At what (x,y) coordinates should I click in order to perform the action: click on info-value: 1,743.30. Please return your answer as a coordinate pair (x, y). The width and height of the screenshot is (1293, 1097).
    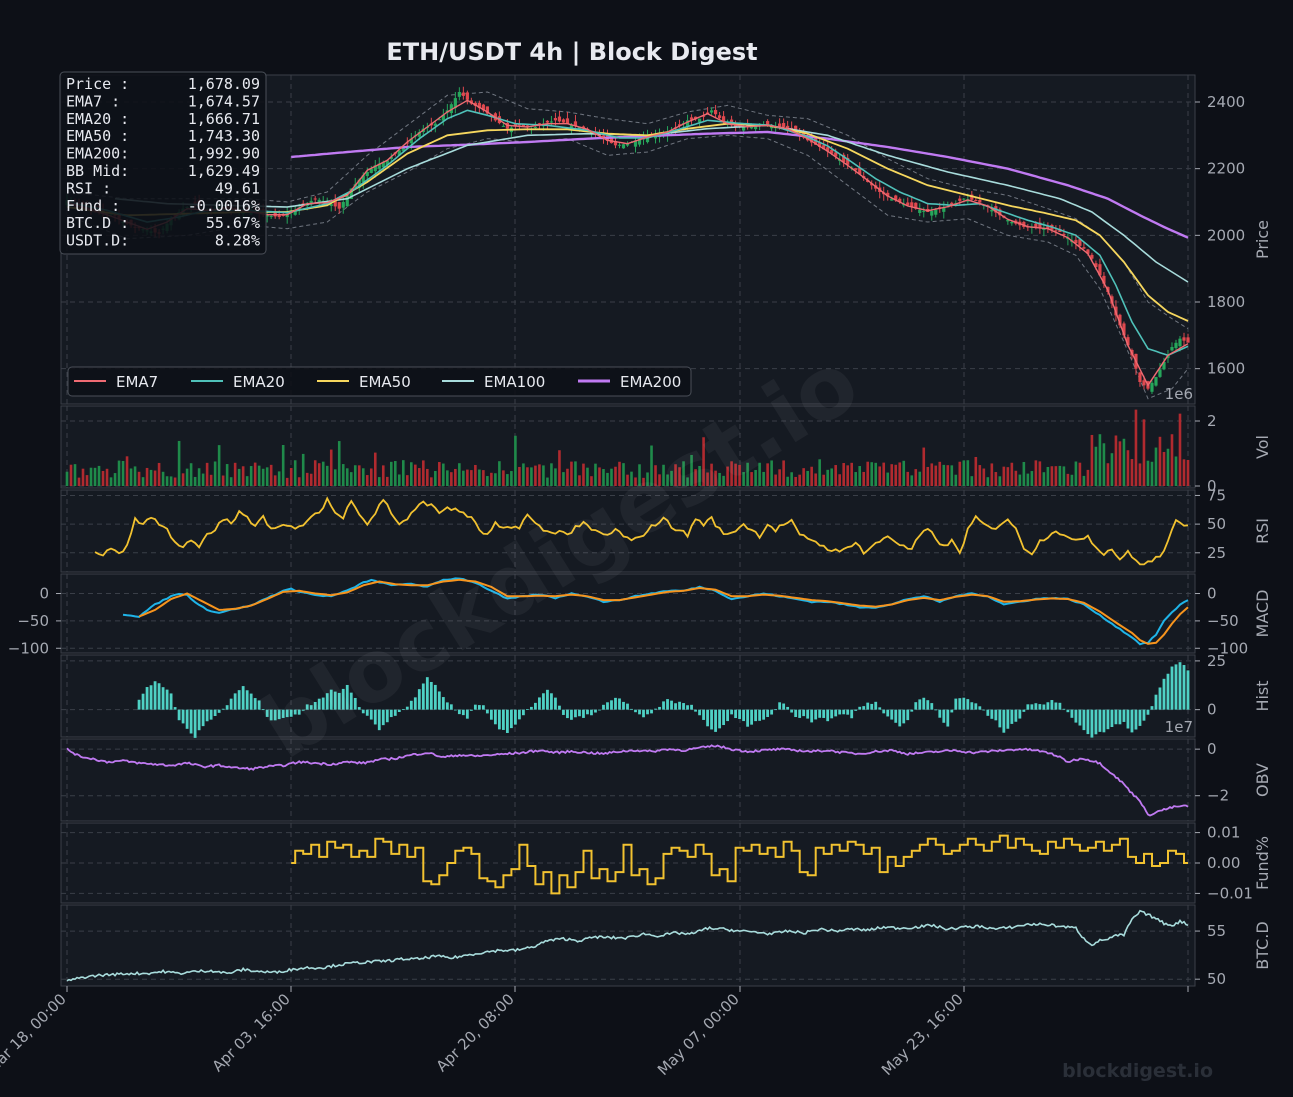
    Looking at the image, I should click on (224, 136).